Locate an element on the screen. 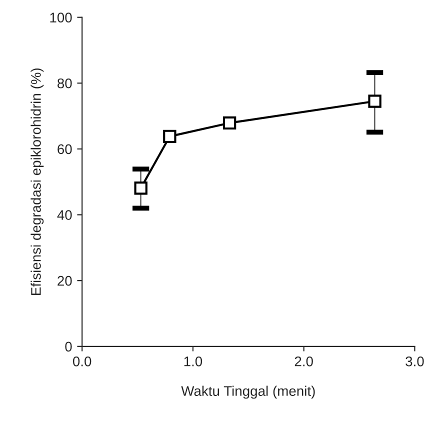  y-tick-label: 80 is located at coordinates (65, 83).